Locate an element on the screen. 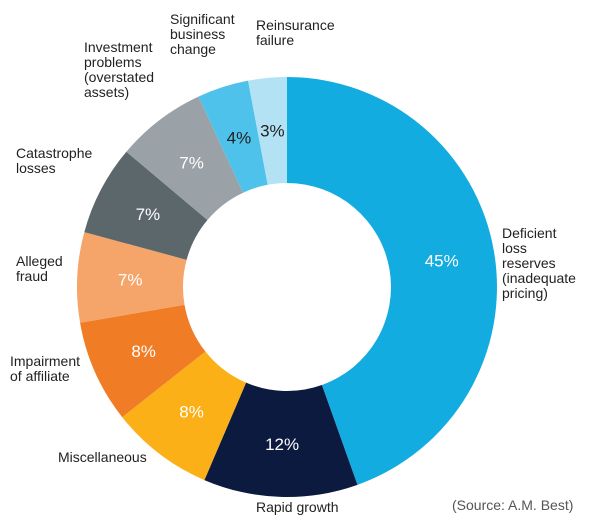  category-label: Significant business change is located at coordinates (202, 34).